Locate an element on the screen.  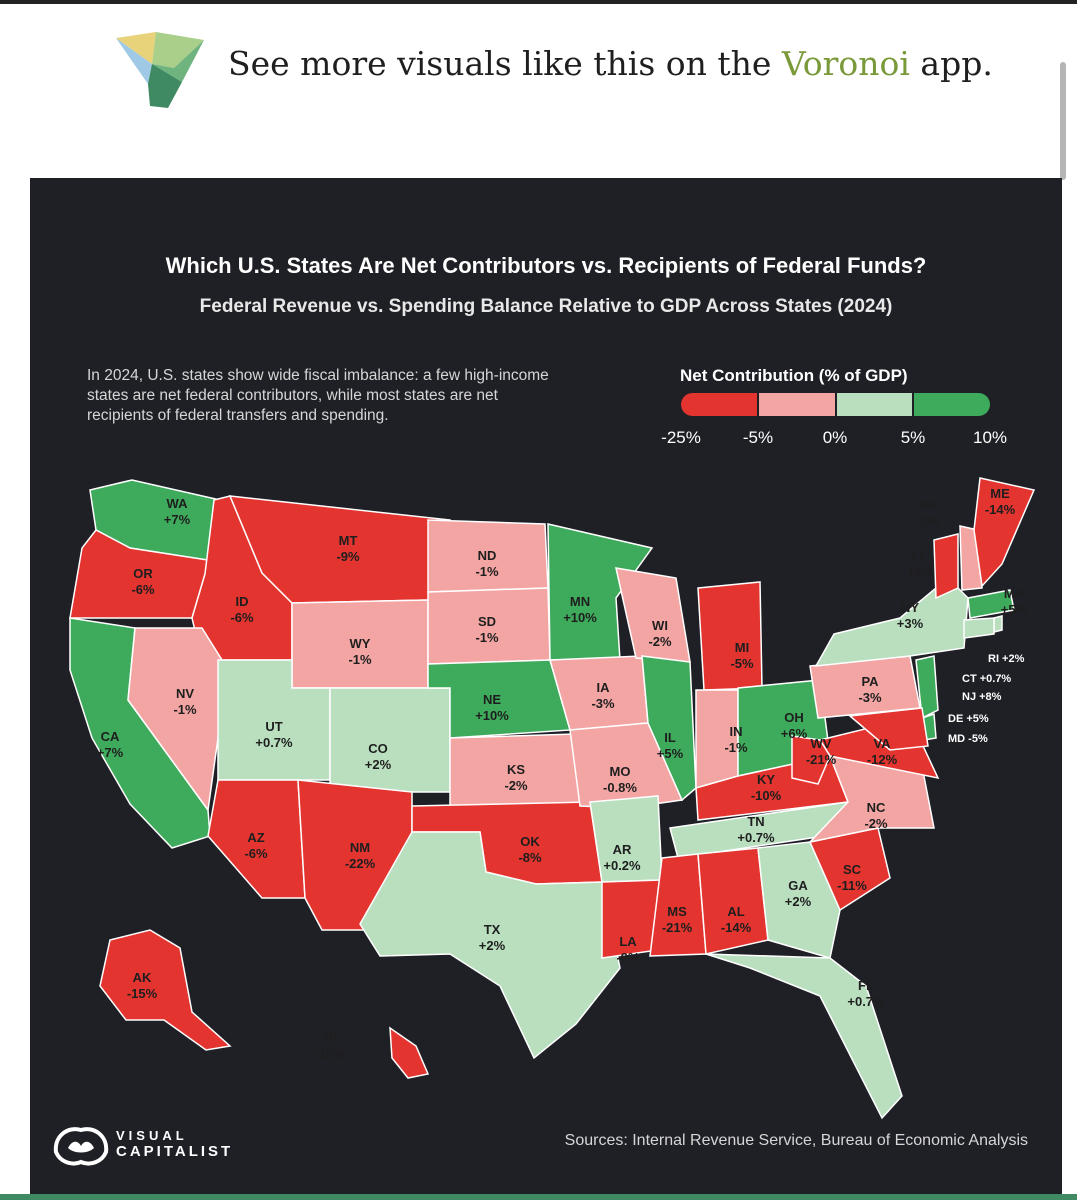
state-value-wv: -21% is located at coordinates (821, 759).